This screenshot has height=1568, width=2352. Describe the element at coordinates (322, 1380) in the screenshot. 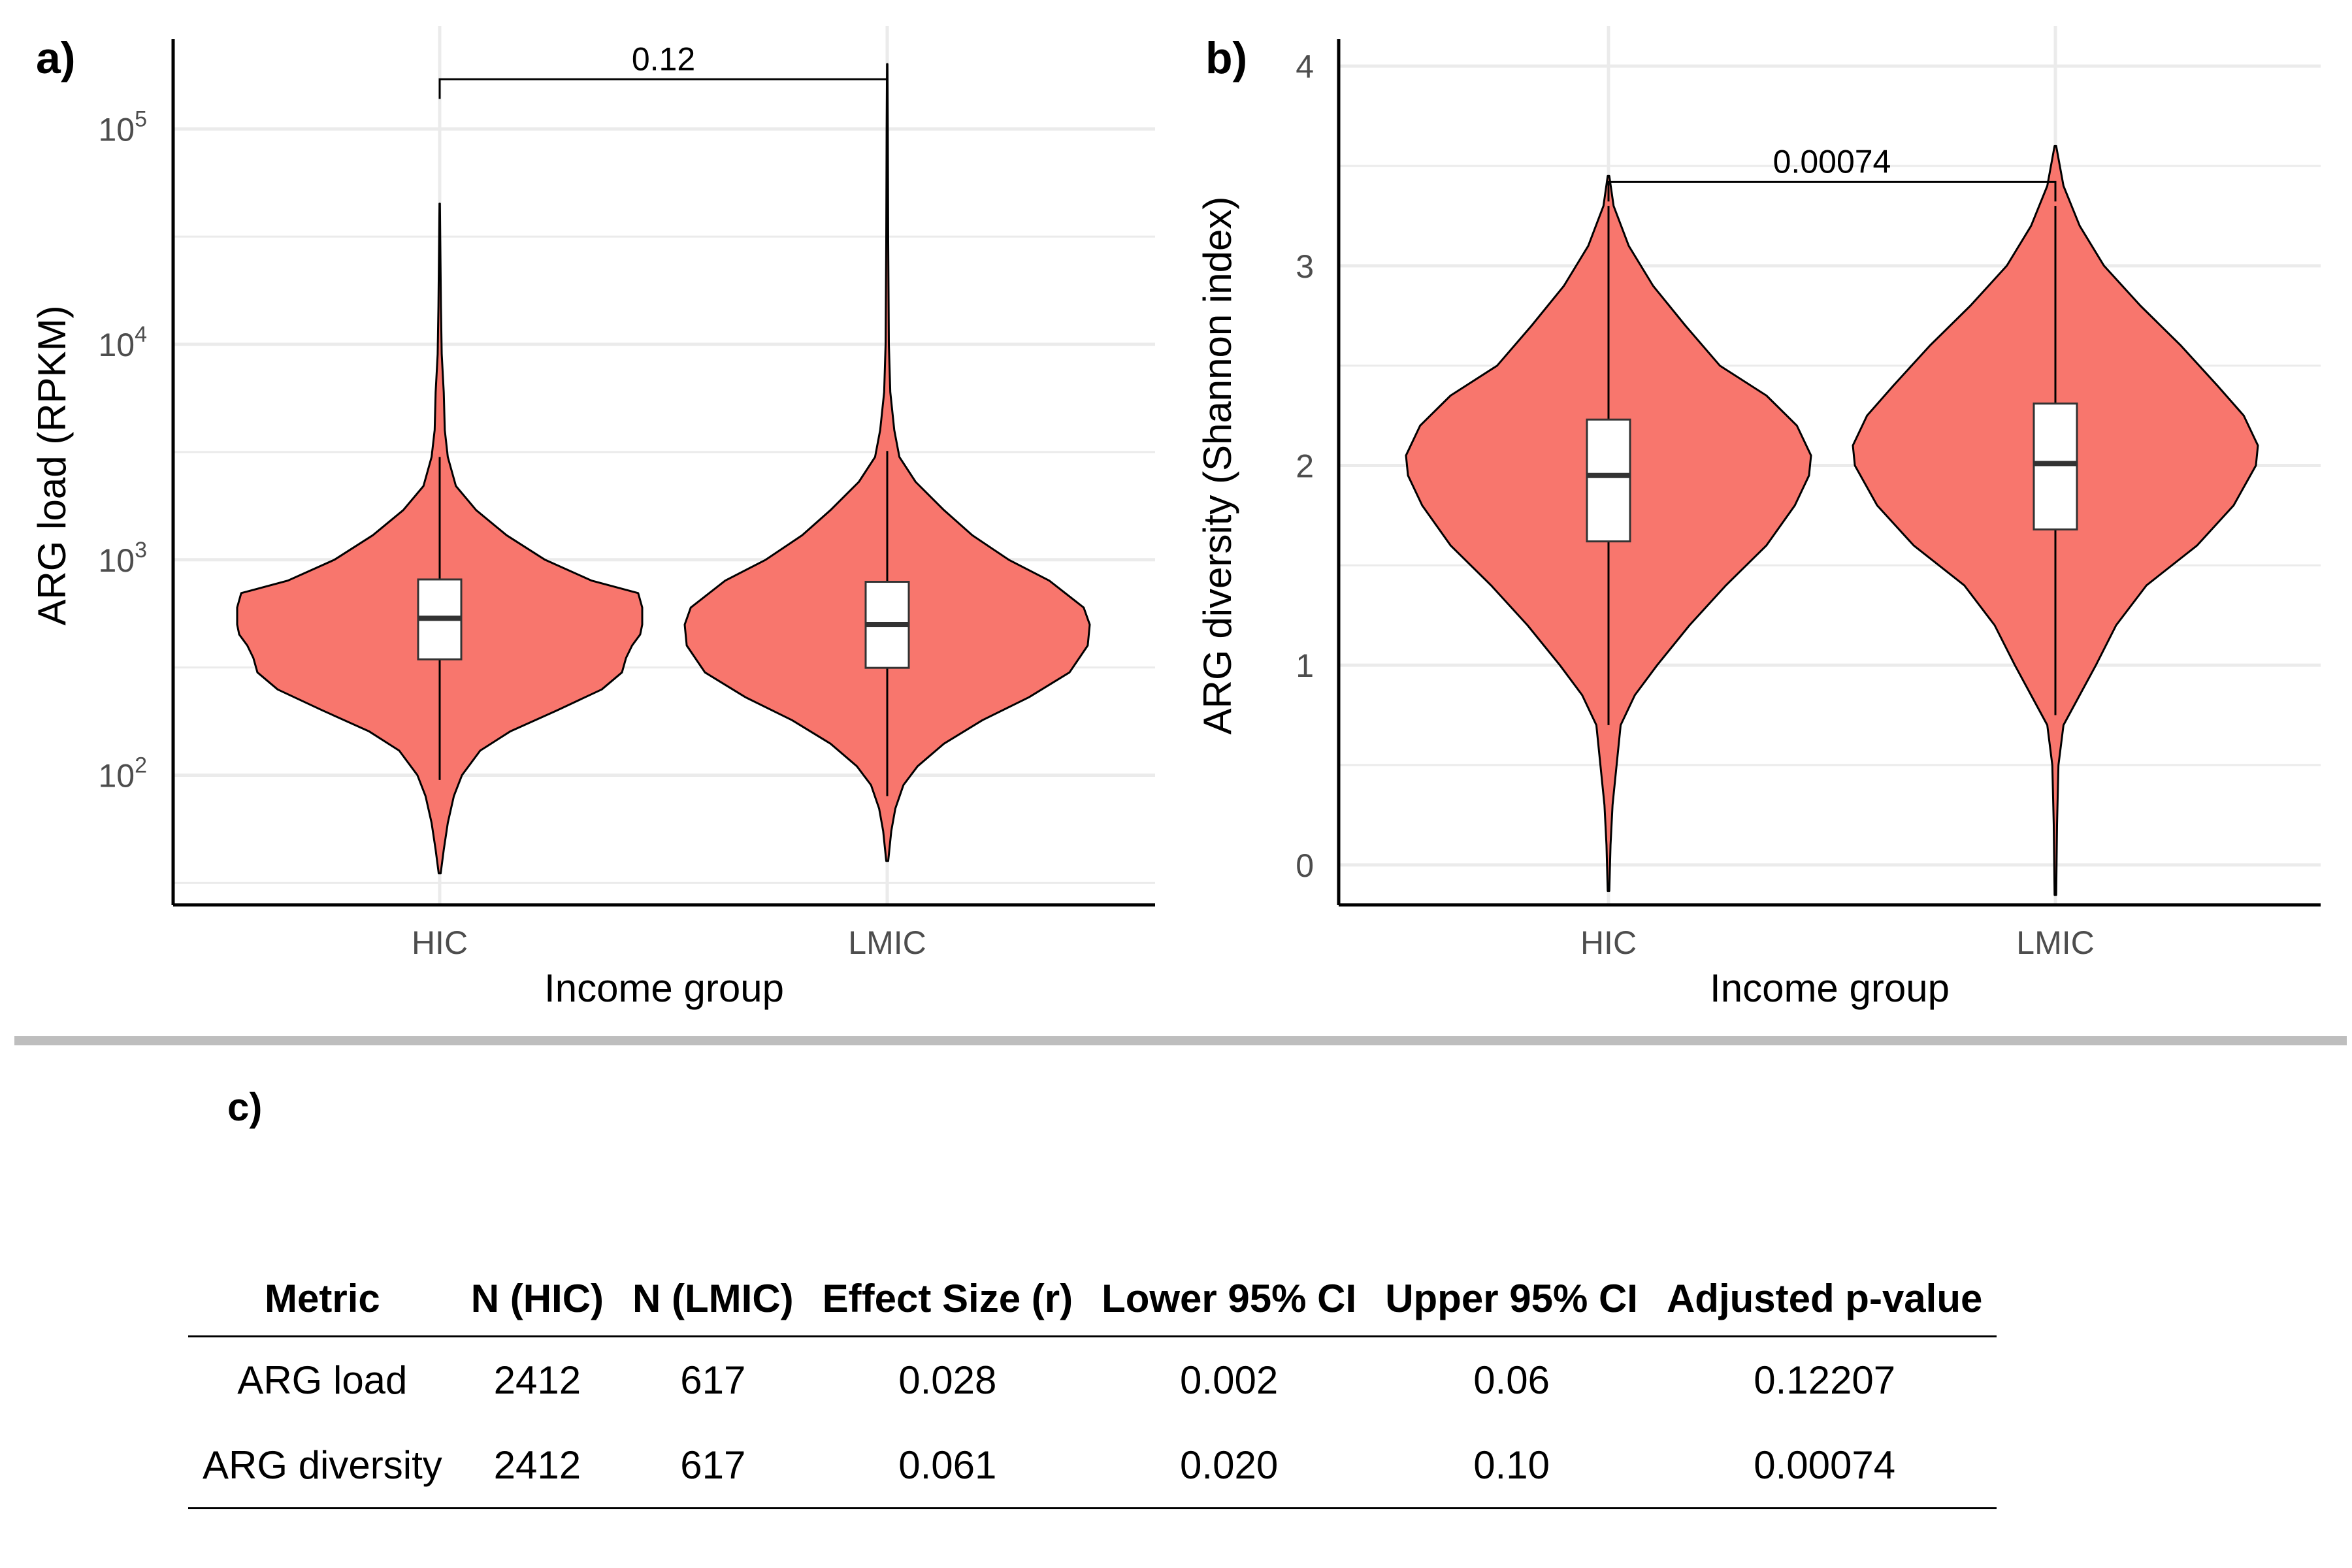

I see `table-cell: ARG load` at that location.